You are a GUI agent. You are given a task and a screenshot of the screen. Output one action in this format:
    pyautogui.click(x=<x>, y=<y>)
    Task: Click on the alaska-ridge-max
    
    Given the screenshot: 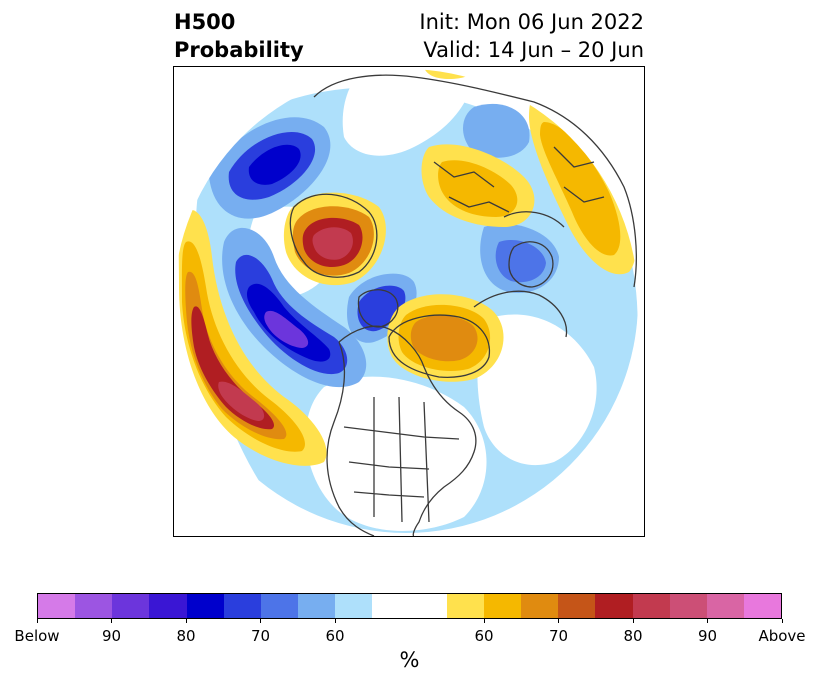 What is the action you would take?
    pyautogui.click(x=332, y=243)
    